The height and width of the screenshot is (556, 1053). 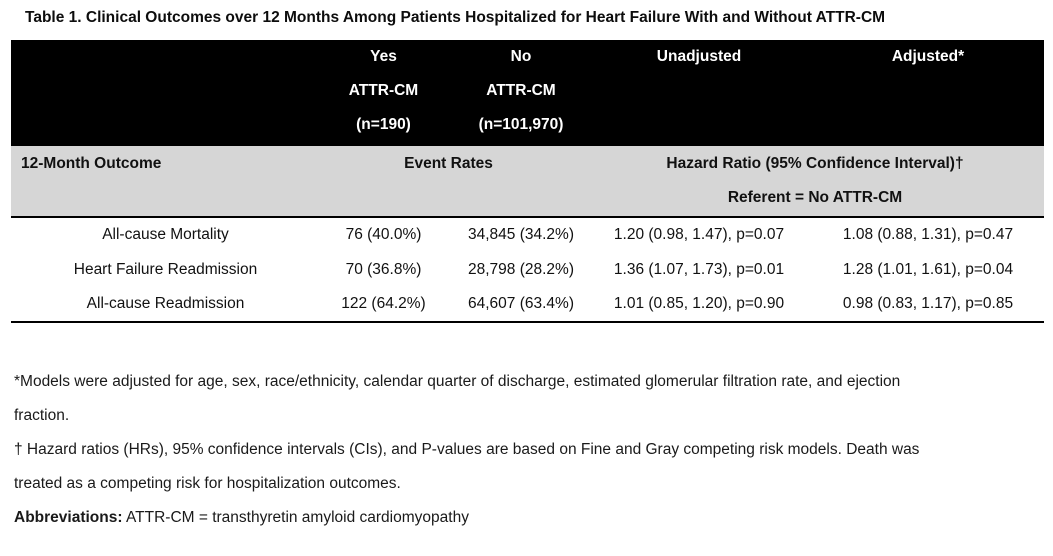 I want to click on header-yes-line2: ATTR-CM, so click(x=383, y=90).